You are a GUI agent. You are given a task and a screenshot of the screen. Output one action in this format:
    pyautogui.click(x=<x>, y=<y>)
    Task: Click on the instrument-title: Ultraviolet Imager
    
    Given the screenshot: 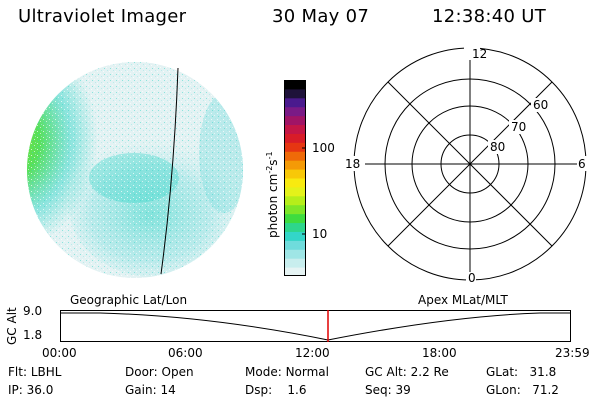 What is the action you would take?
    pyautogui.click(x=102, y=16)
    